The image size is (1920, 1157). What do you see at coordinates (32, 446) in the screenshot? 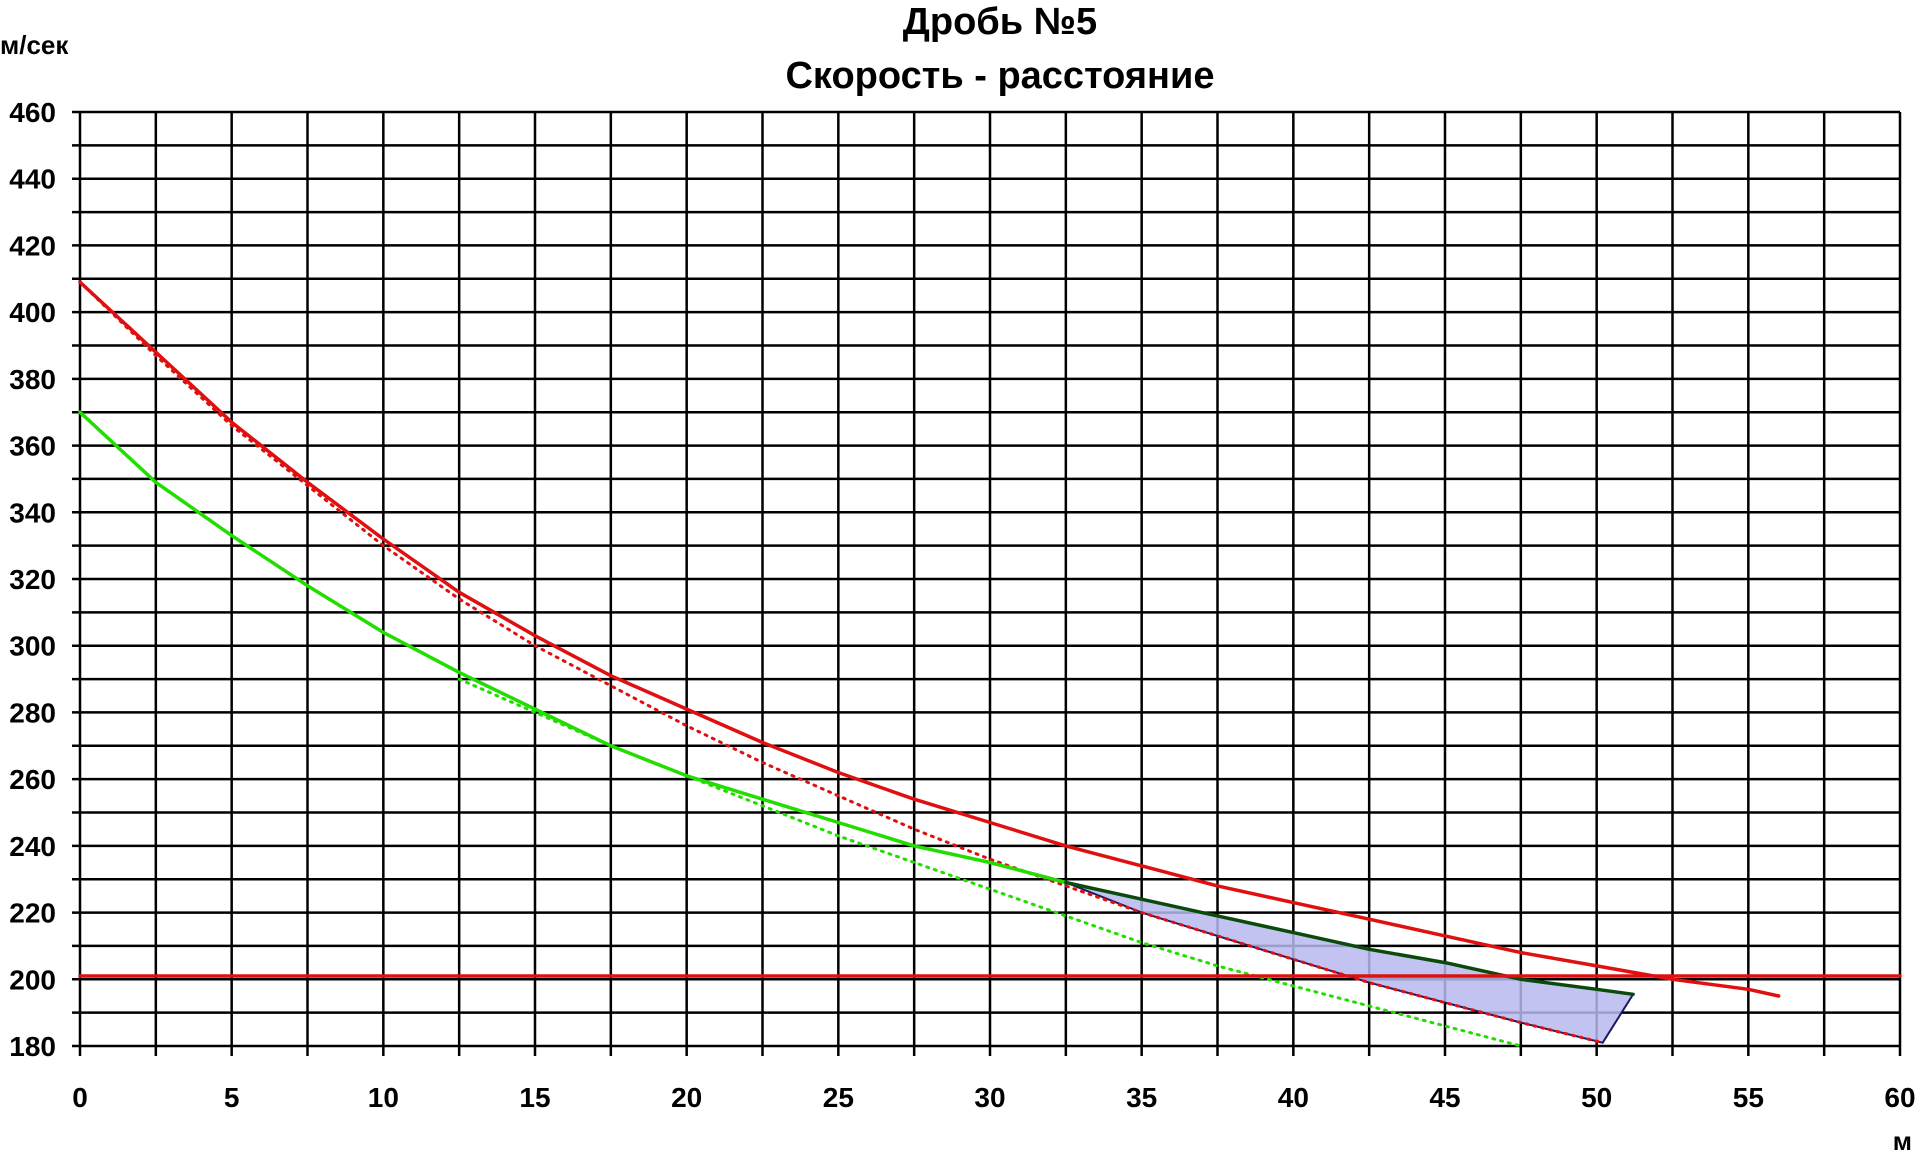
I see `y-tick-label: 360` at bounding box center [32, 446].